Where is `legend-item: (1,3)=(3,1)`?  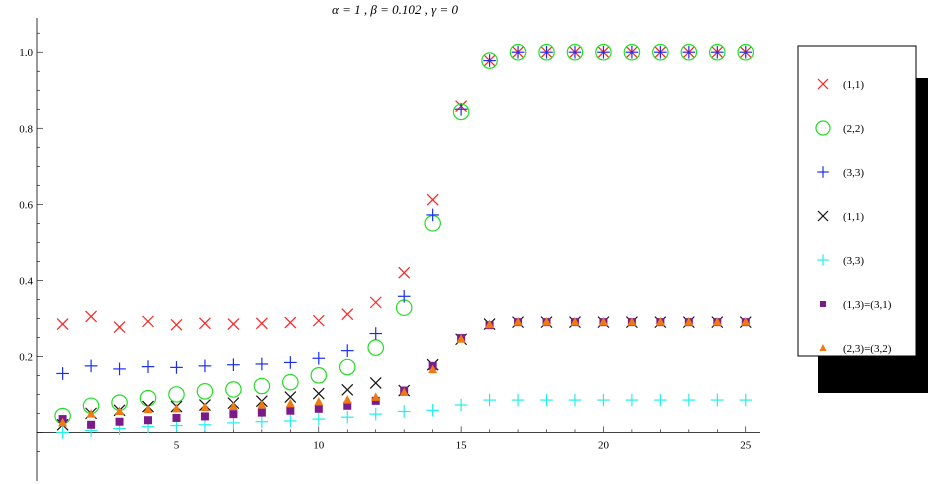 legend-item: (1,3)=(3,1) is located at coordinates (856, 305).